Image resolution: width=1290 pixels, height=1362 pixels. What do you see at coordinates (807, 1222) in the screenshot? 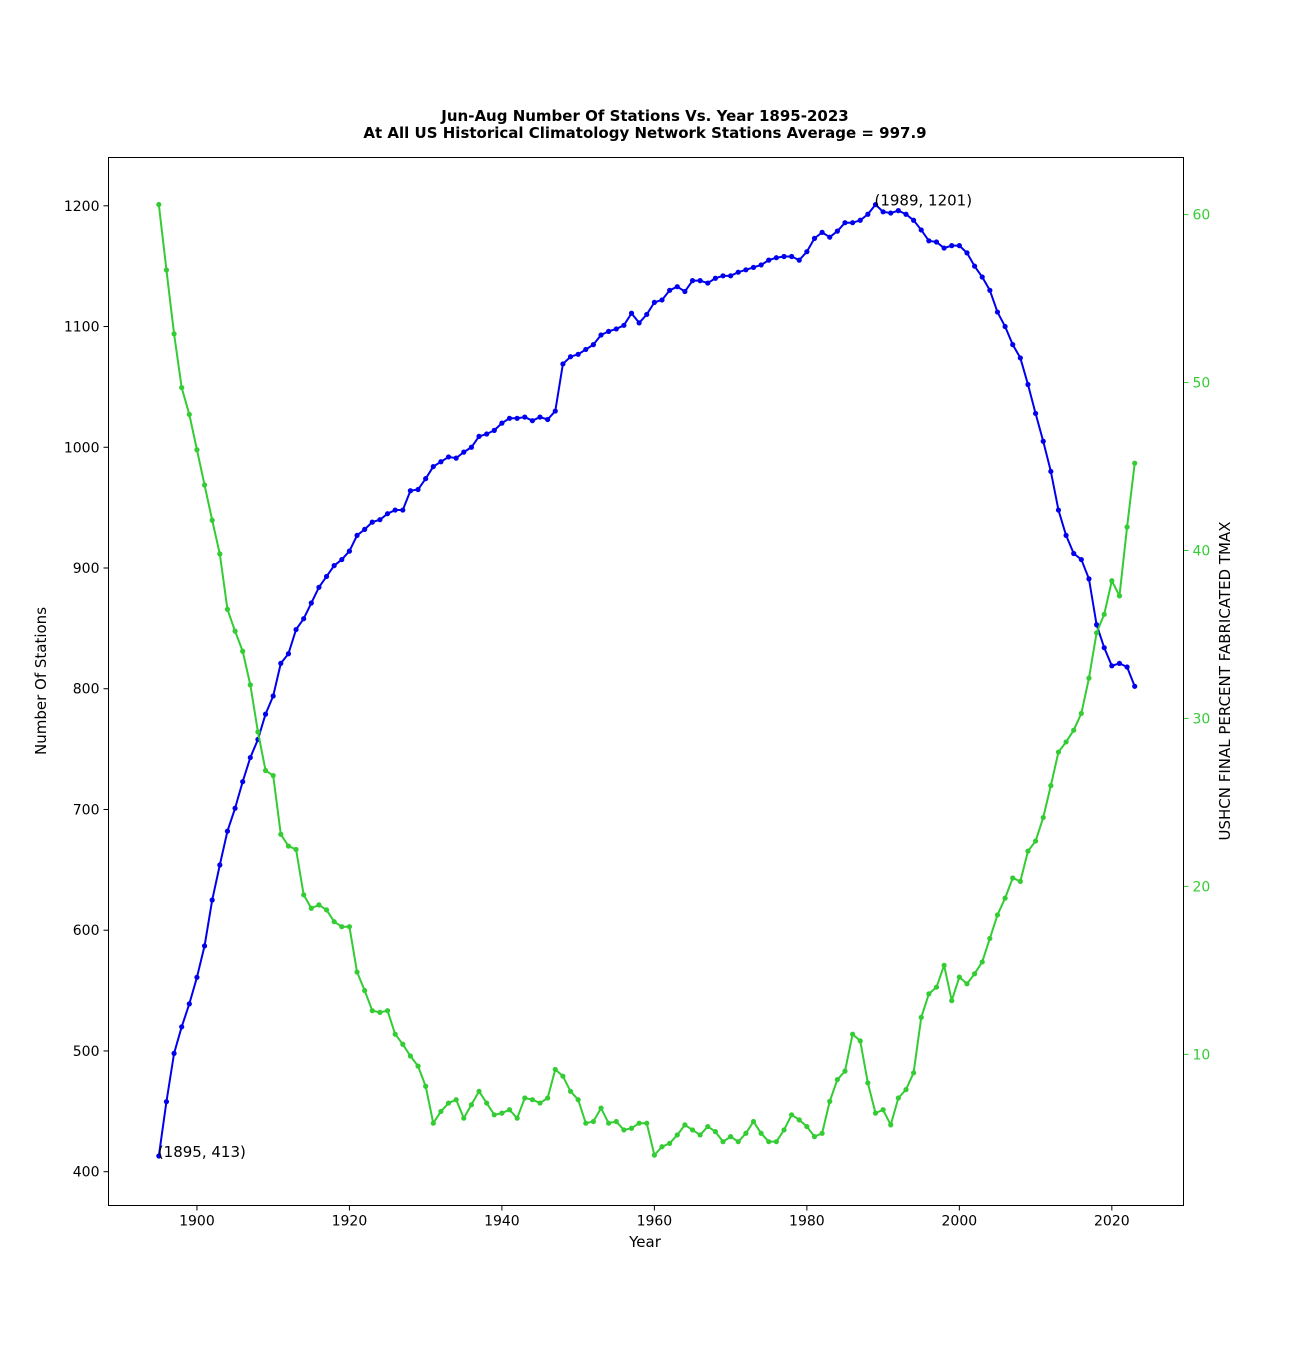
I see `x-tick-label: 1980` at bounding box center [807, 1222].